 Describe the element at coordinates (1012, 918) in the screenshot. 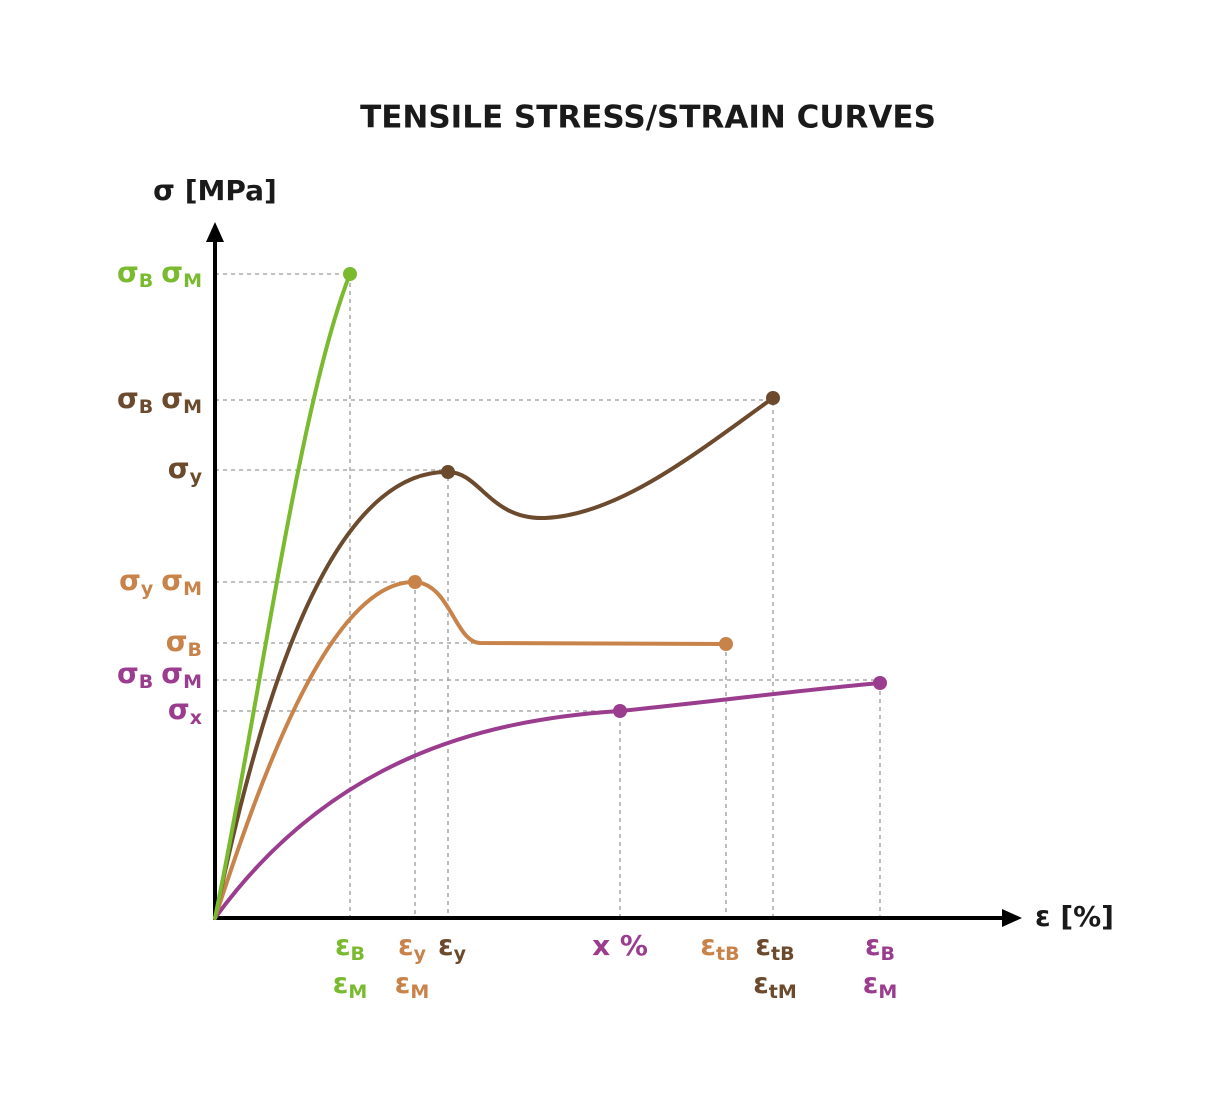

I see `x-arrow` at that location.